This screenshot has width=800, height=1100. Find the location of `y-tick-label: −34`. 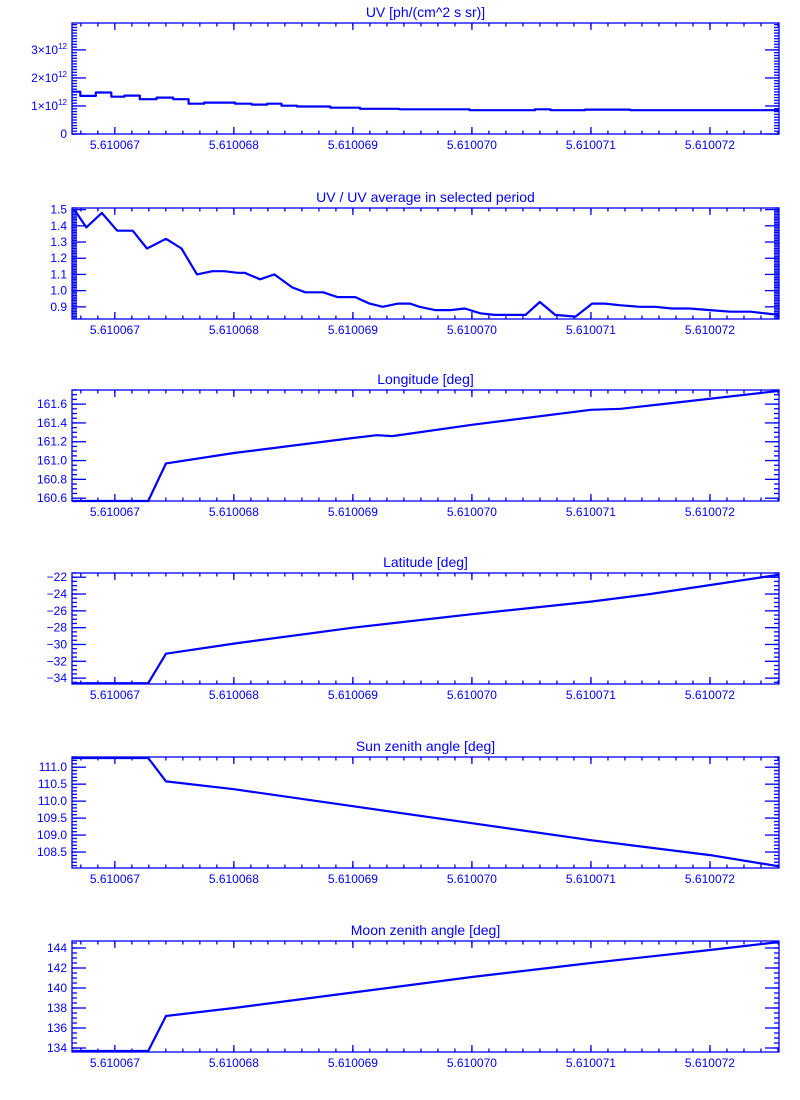

y-tick-label: −34 is located at coordinates (57, 678).